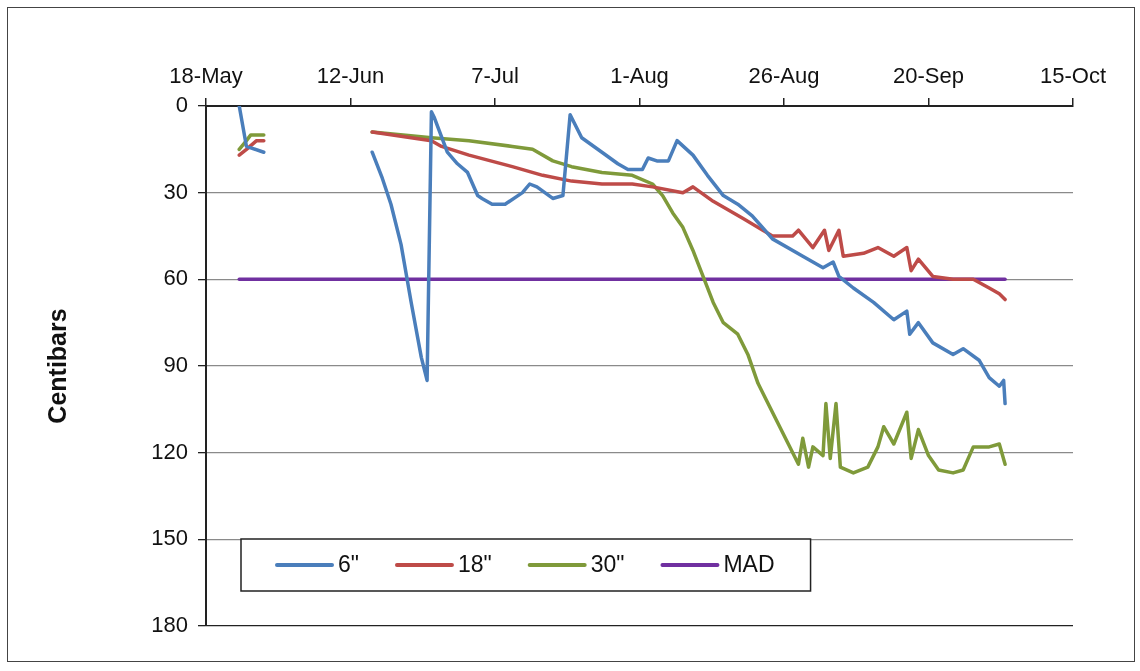 This screenshot has width=1140, height=671. Describe the element at coordinates (169, 538) in the screenshot. I see `y-tick-label: 150` at that location.